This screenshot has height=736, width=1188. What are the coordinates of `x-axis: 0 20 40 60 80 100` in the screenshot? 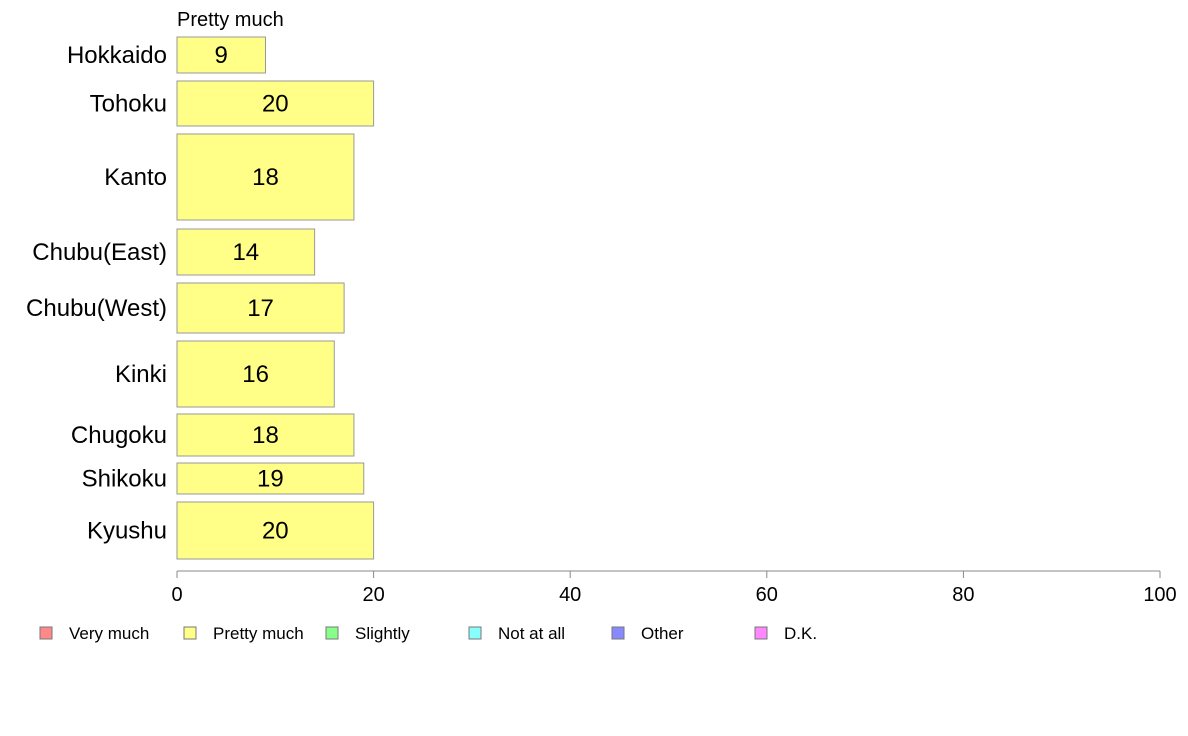 It's located at (674, 588).